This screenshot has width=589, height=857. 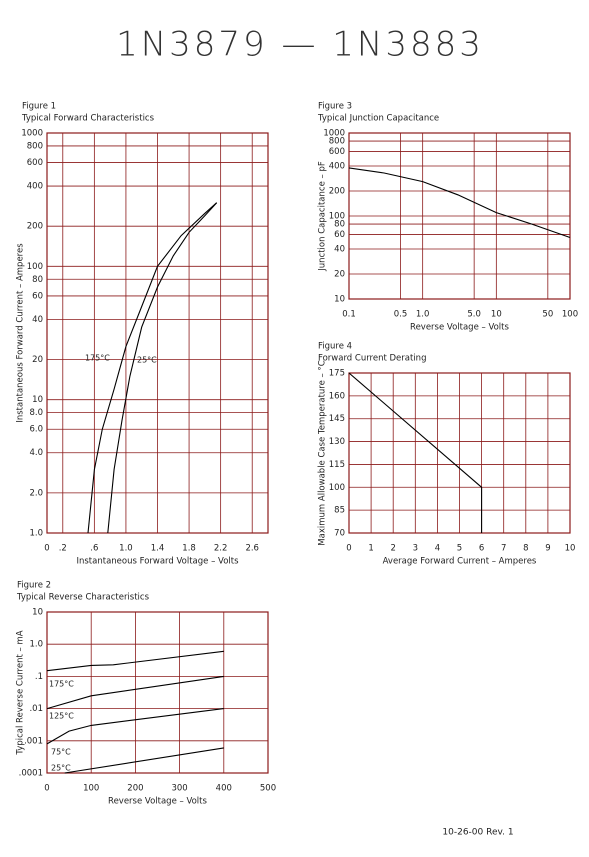 I want to click on x-tick-label: 1.4, so click(x=158, y=549).